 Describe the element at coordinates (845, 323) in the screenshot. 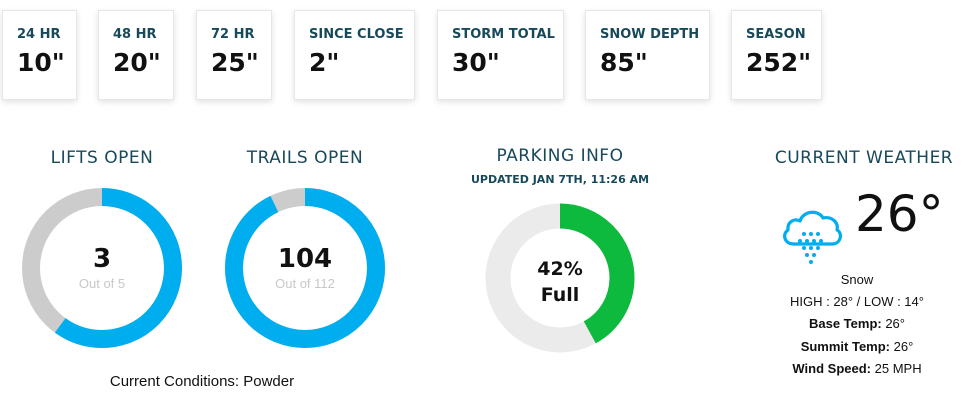

I see `base-temp-label: Base Temp:` at that location.